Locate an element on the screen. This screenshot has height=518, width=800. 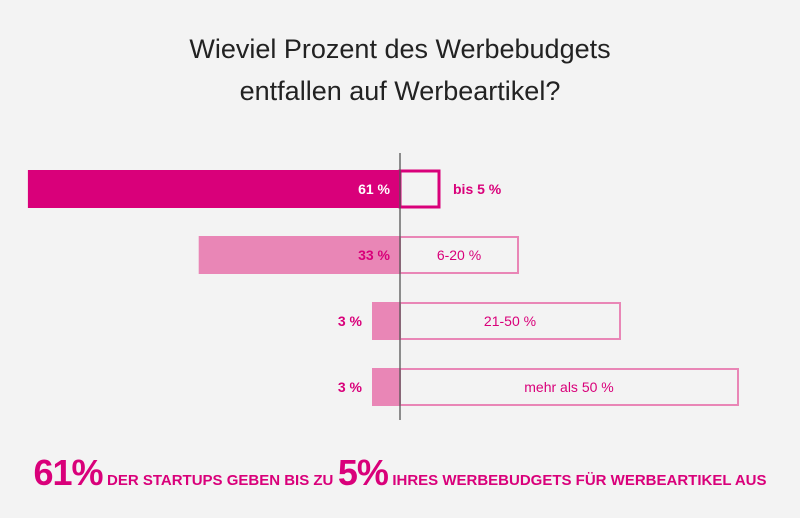
chart-title-line1: Wieviel Prozent des Werbebudgets is located at coordinates (400, 49).